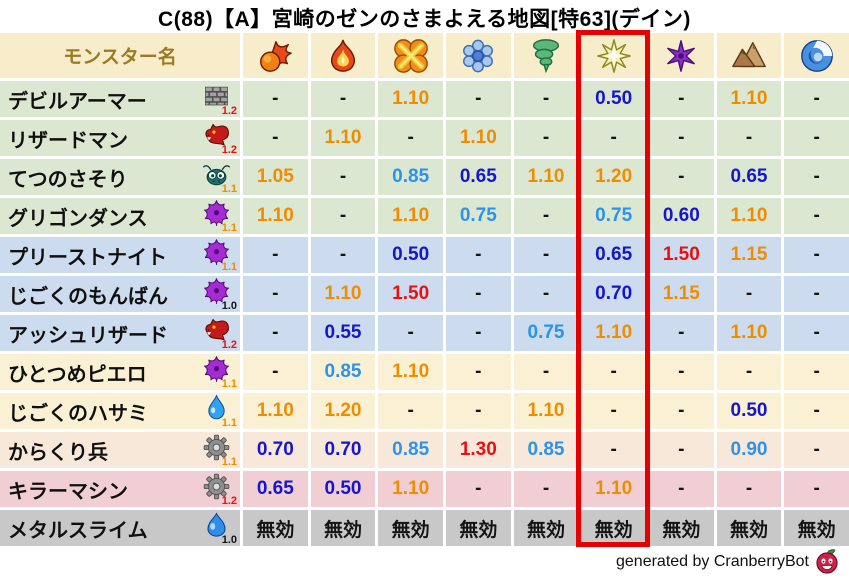  What do you see at coordinates (275, 55) in the screenshot?
I see `fireball-icon-header-cell` at bounding box center [275, 55].